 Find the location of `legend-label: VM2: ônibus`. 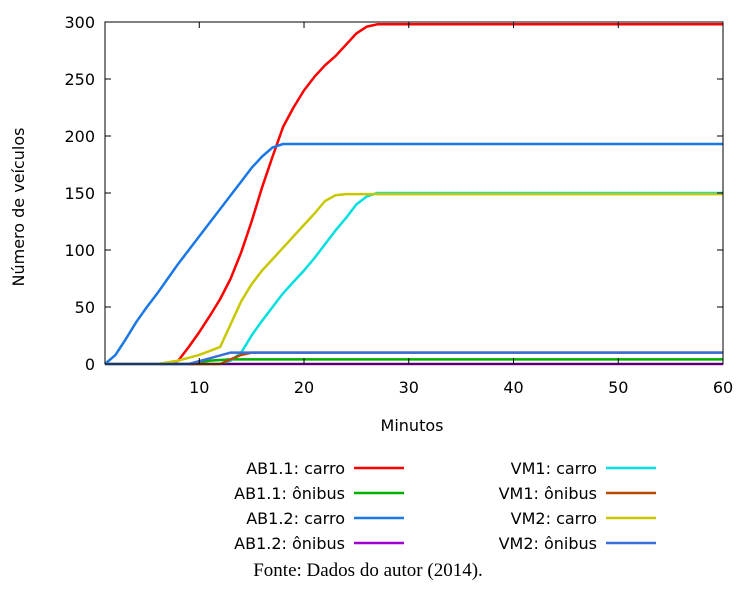

legend-label: VM2: ônibus is located at coordinates (548, 543).